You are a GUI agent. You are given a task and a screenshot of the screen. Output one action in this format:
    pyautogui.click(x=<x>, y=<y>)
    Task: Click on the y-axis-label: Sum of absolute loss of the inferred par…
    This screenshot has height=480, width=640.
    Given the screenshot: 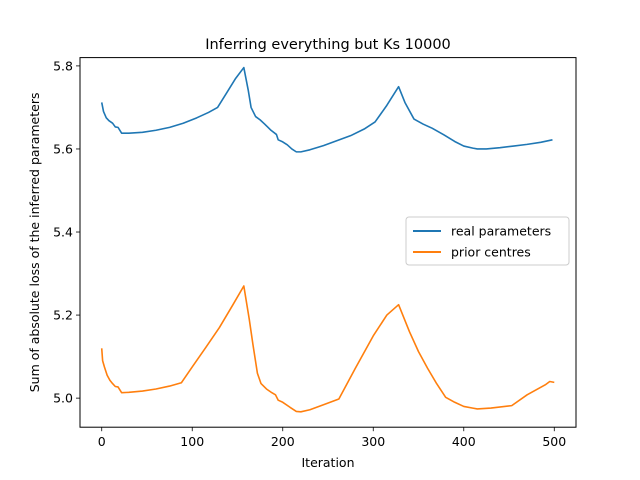 What is the action you would take?
    pyautogui.click(x=34, y=243)
    